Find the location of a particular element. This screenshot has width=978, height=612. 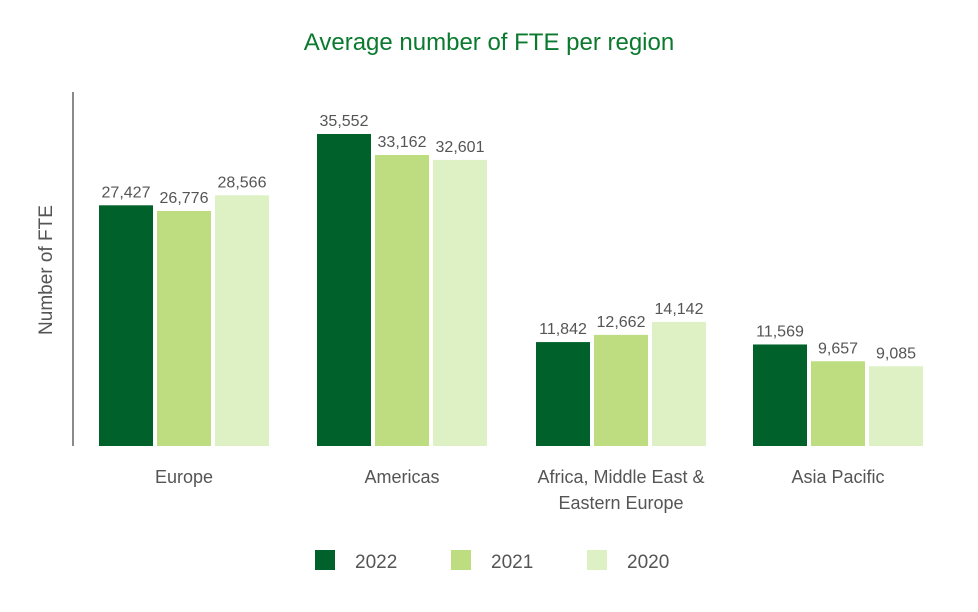

category-label-3-0: Asia Pacific is located at coordinates (837, 477).